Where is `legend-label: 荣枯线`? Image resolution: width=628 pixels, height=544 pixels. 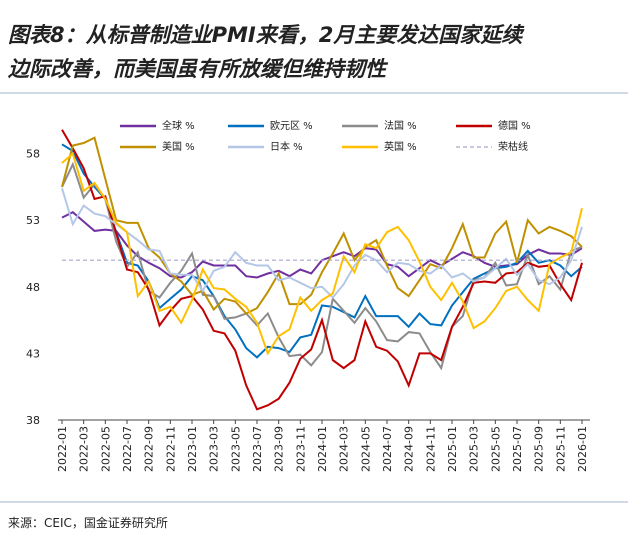
legend-label: 荣枯线 is located at coordinates (513, 146).